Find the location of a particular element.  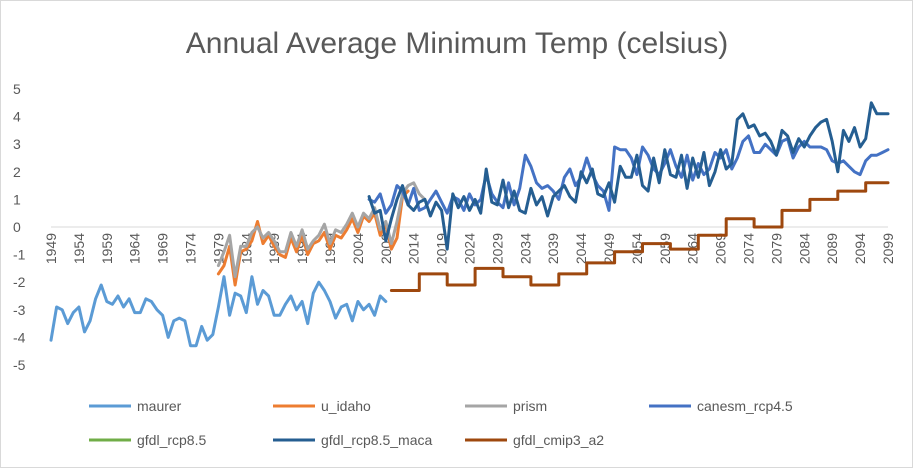

y-tick-label: 4 is located at coordinates (17, 117).